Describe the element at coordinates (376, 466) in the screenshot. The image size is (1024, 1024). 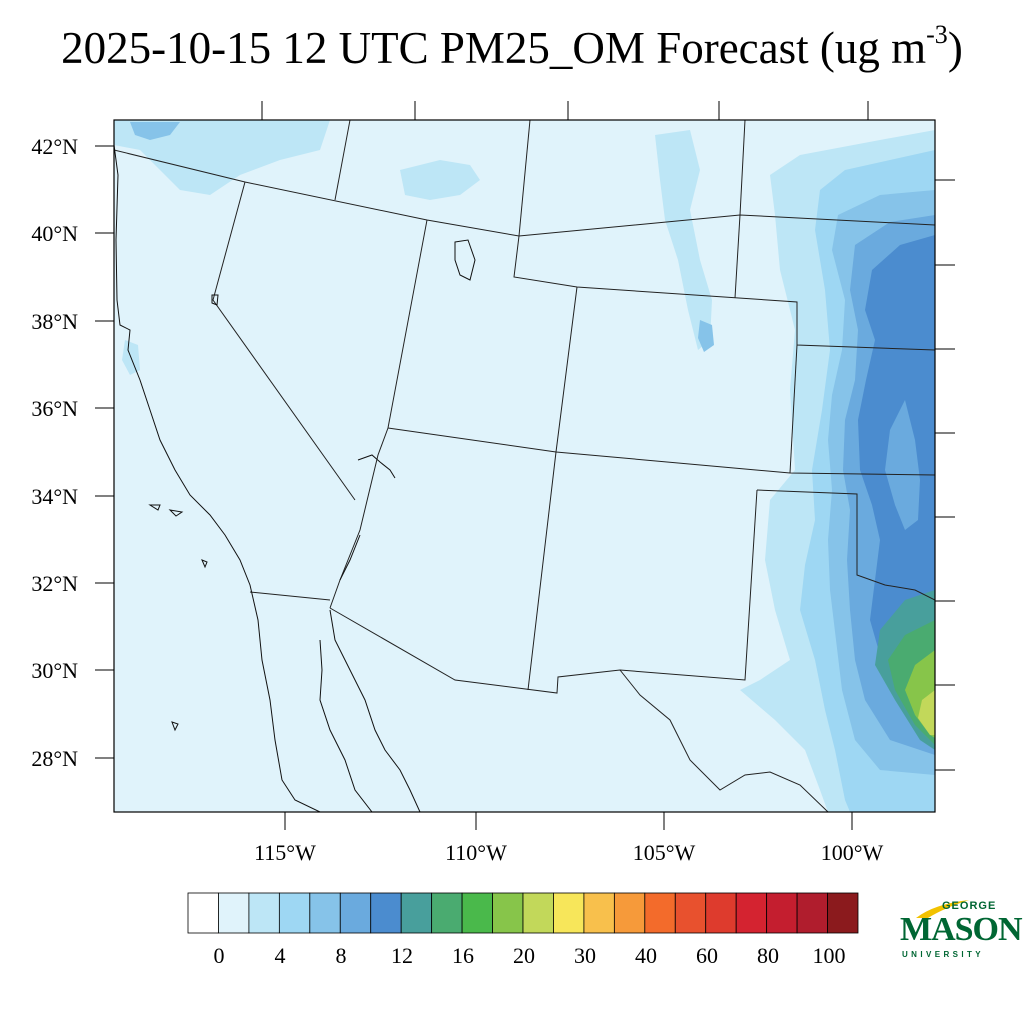
I see `lake-mead` at that location.